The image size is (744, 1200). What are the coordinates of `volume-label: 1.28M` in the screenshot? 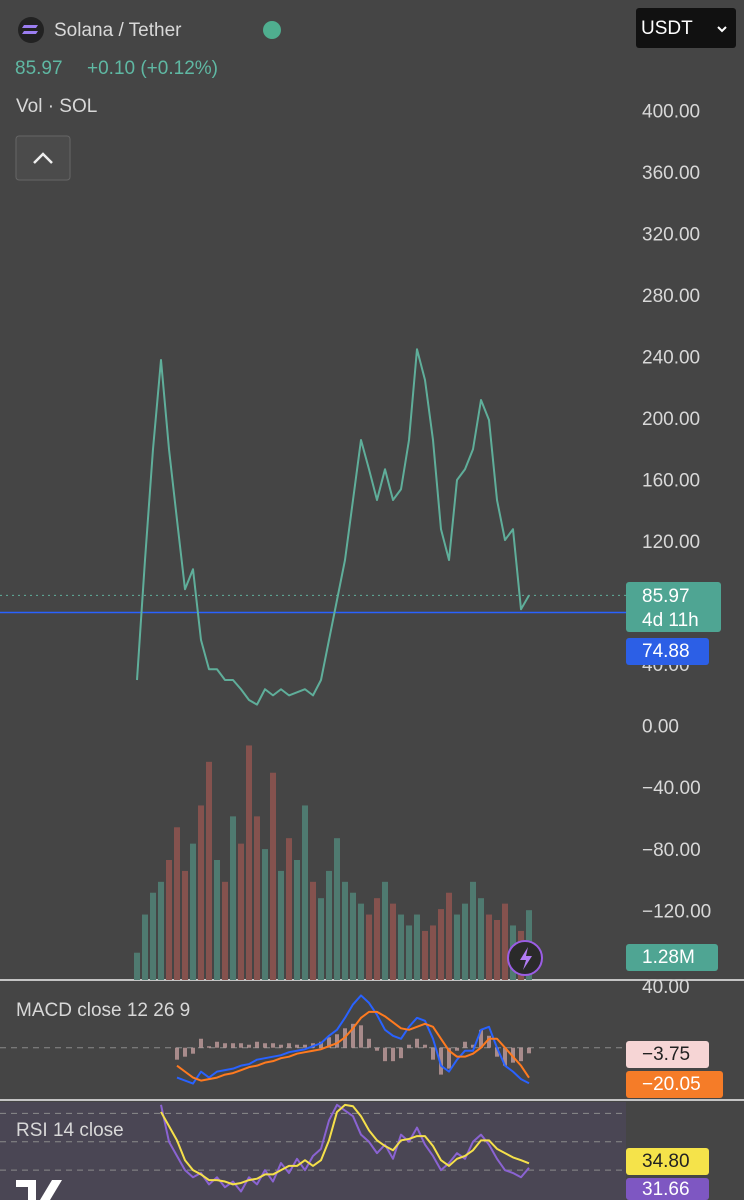 It's located at (668, 957).